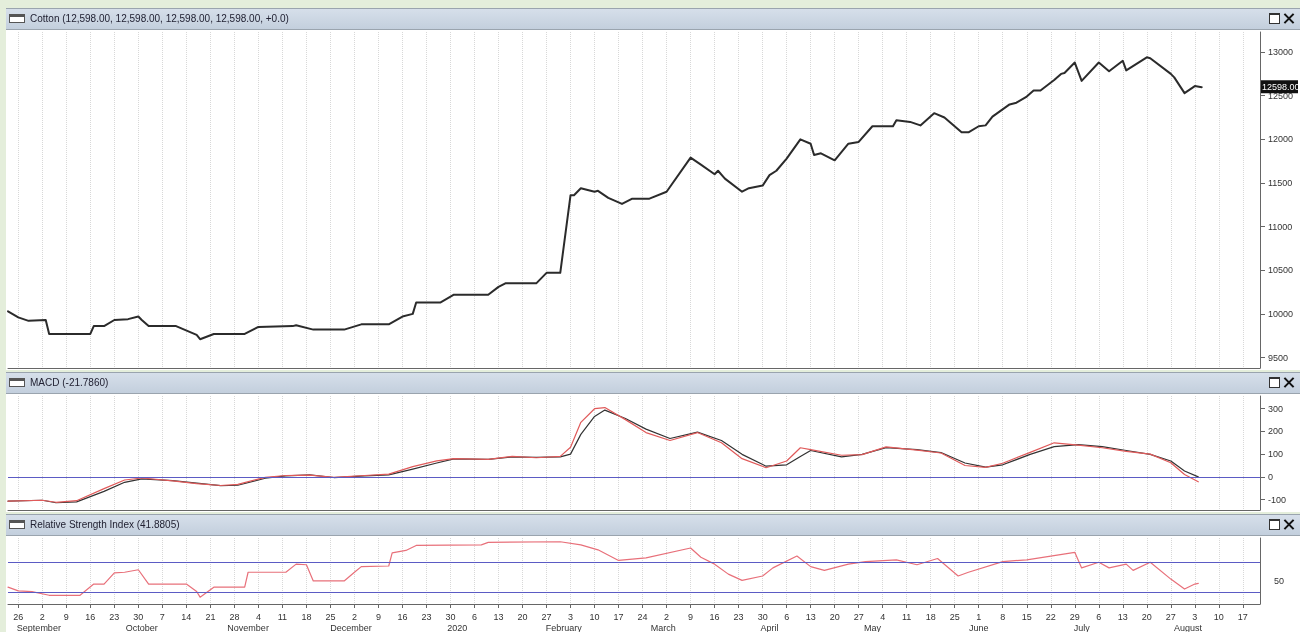  I want to click on x-tick-label: 7, so click(162, 616).